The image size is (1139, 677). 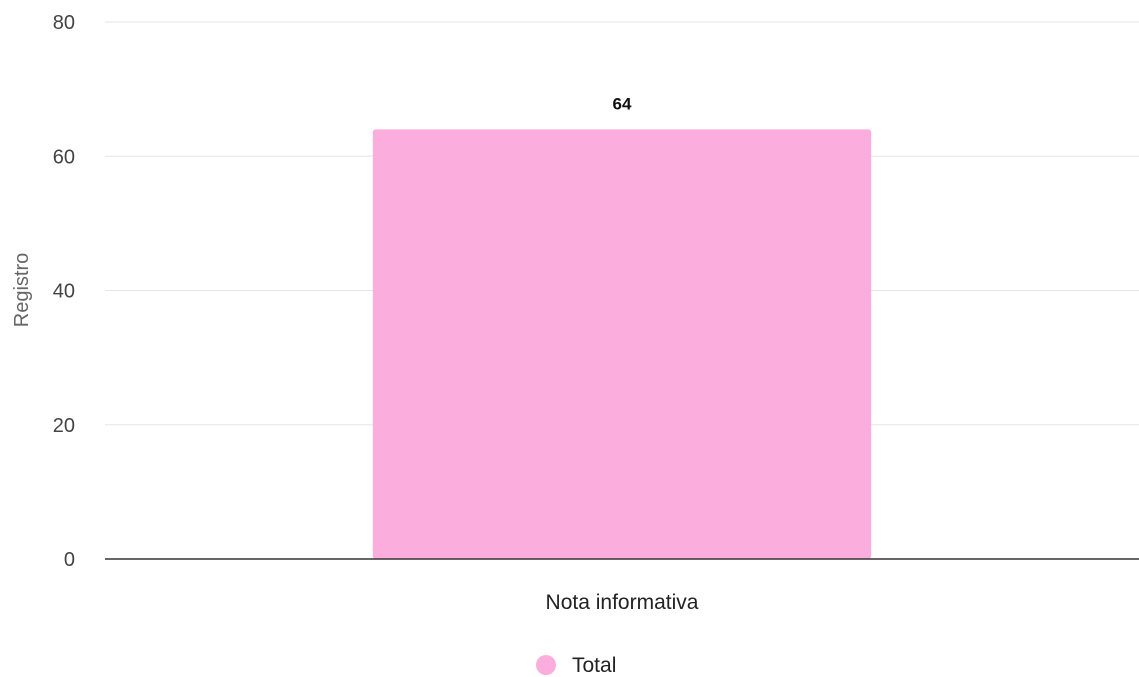 What do you see at coordinates (22, 290) in the screenshot?
I see `y-axis-title: Registro` at bounding box center [22, 290].